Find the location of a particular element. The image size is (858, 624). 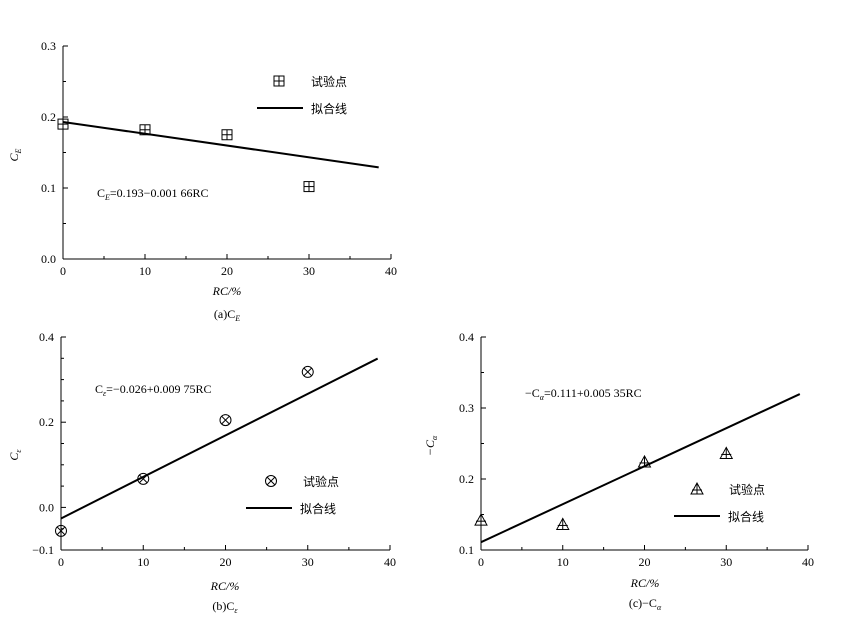

panel-caption: (c)−Cα​ is located at coordinates (645, 604).